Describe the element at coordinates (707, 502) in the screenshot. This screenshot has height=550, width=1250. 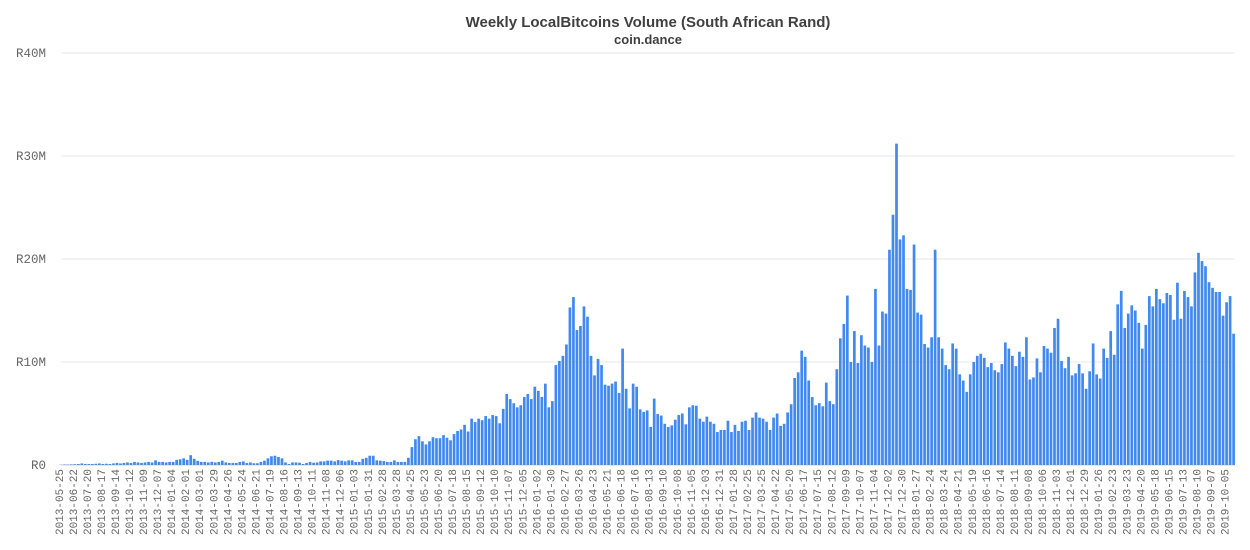
I see `svg-text: 2016-12-03` at that location.